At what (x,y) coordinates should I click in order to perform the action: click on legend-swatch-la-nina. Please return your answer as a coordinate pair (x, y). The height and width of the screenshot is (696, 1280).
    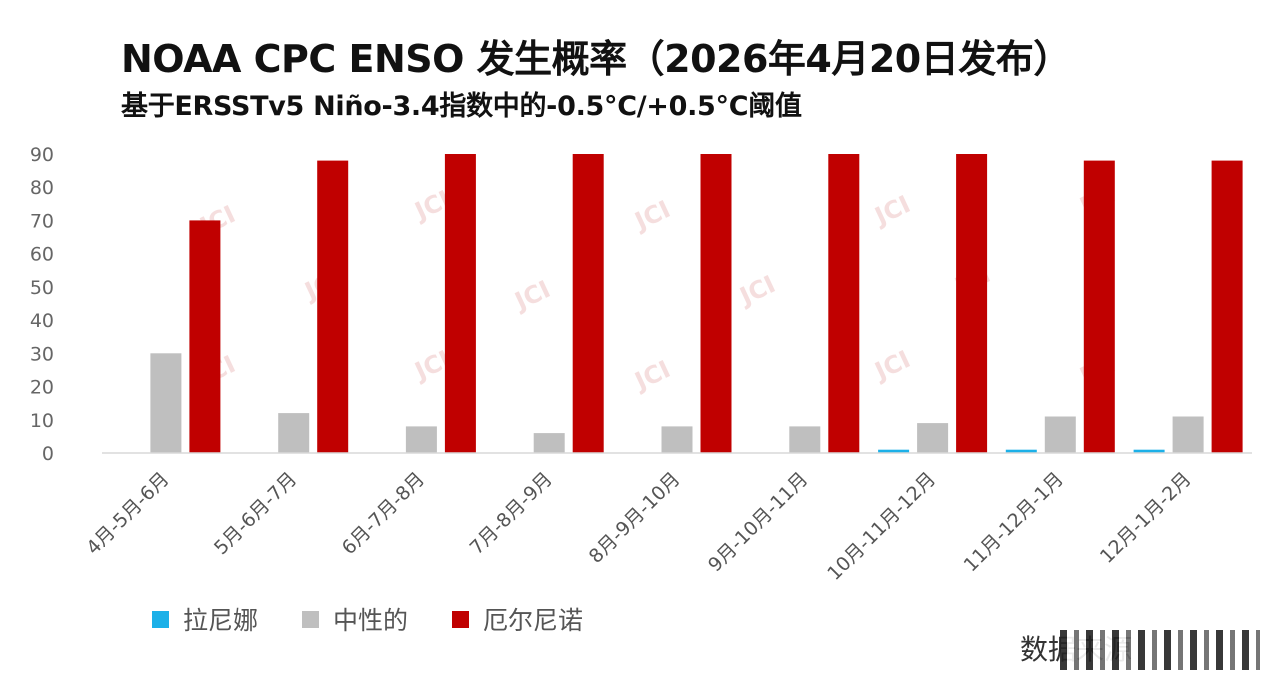
    Looking at the image, I should click on (160, 619).